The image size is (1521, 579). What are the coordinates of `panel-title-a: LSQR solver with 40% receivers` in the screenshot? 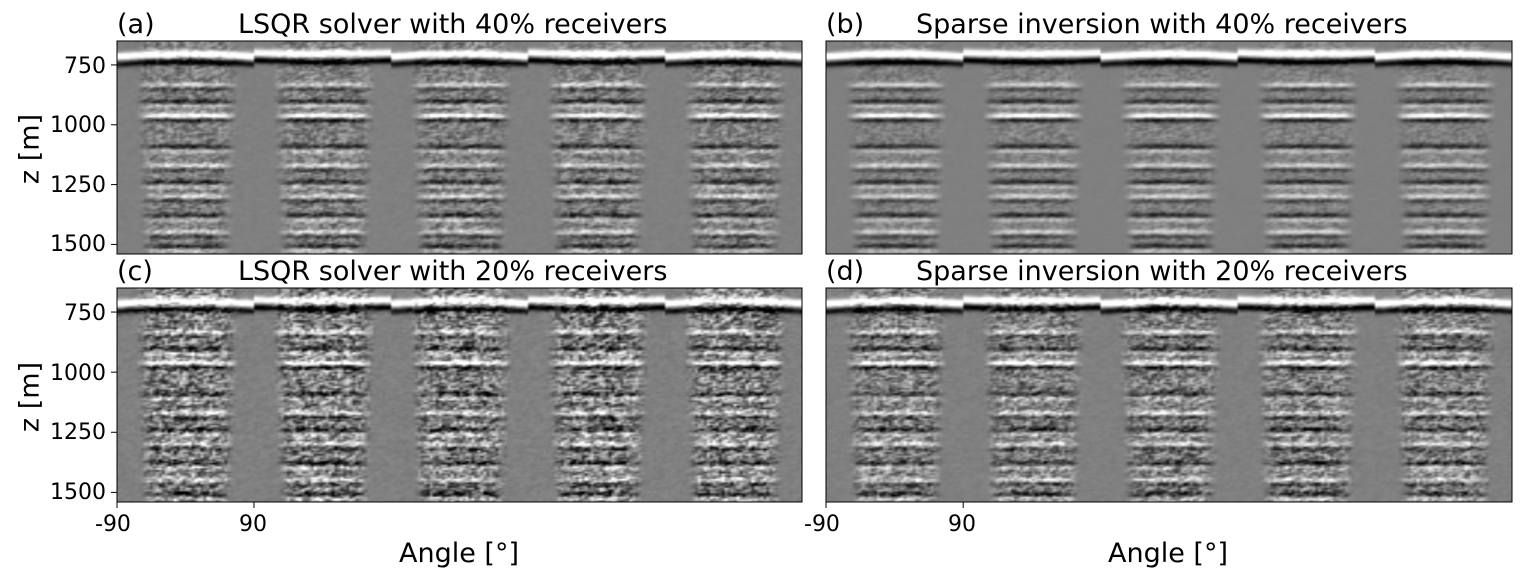 It's located at (453, 24).